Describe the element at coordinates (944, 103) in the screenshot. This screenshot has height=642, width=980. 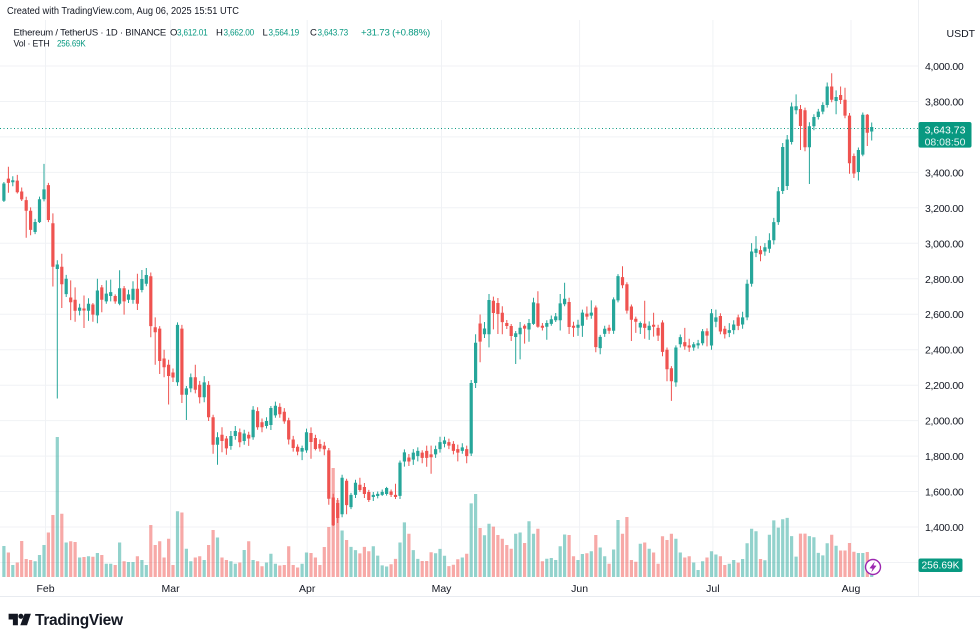
I see `svg-text: 3,800.00` at that location.